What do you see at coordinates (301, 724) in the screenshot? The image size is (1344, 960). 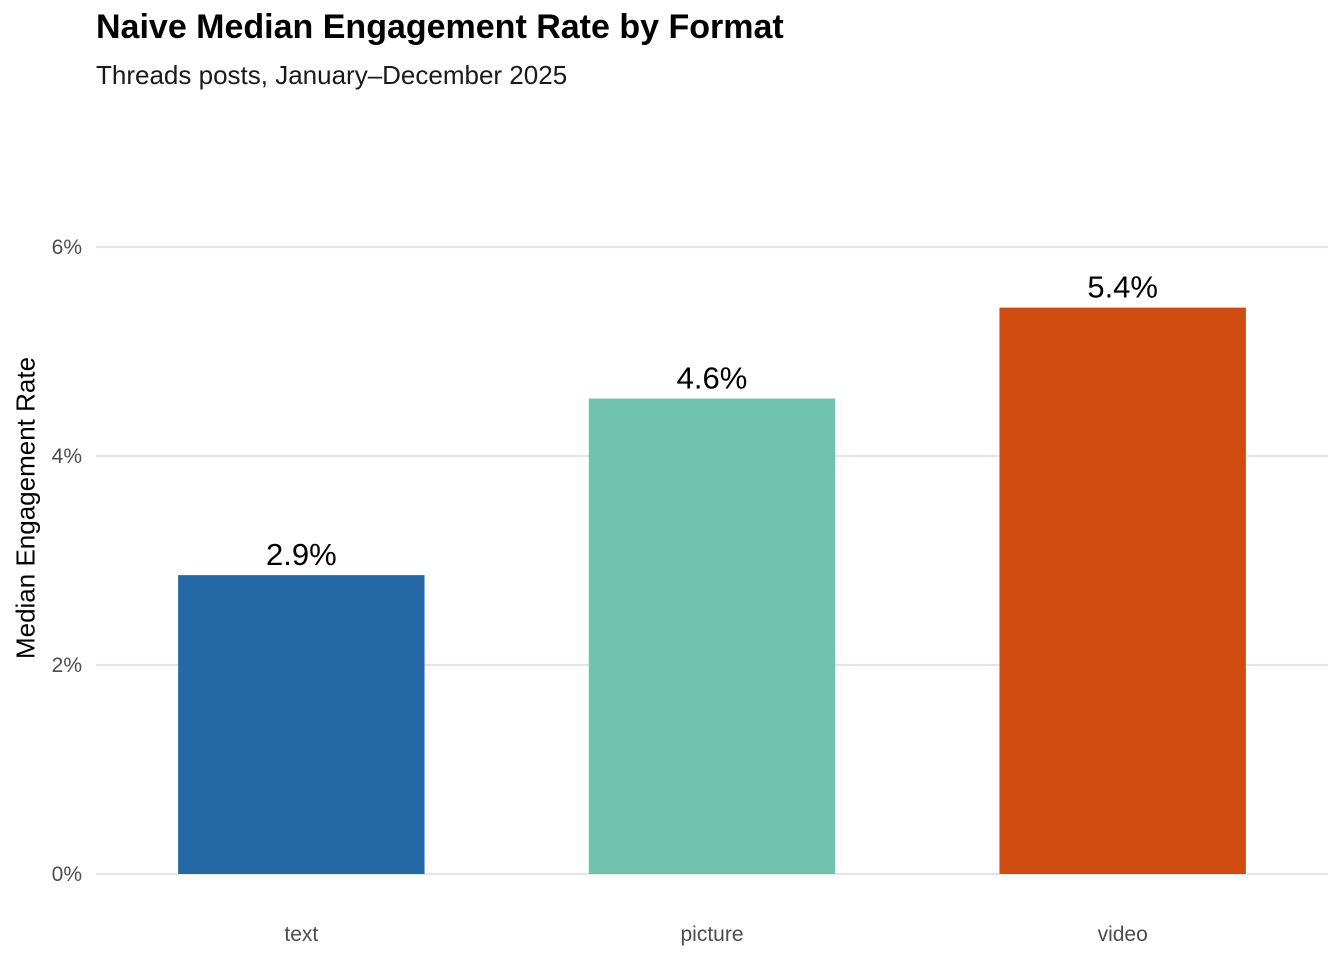 I see `bar-text` at bounding box center [301, 724].